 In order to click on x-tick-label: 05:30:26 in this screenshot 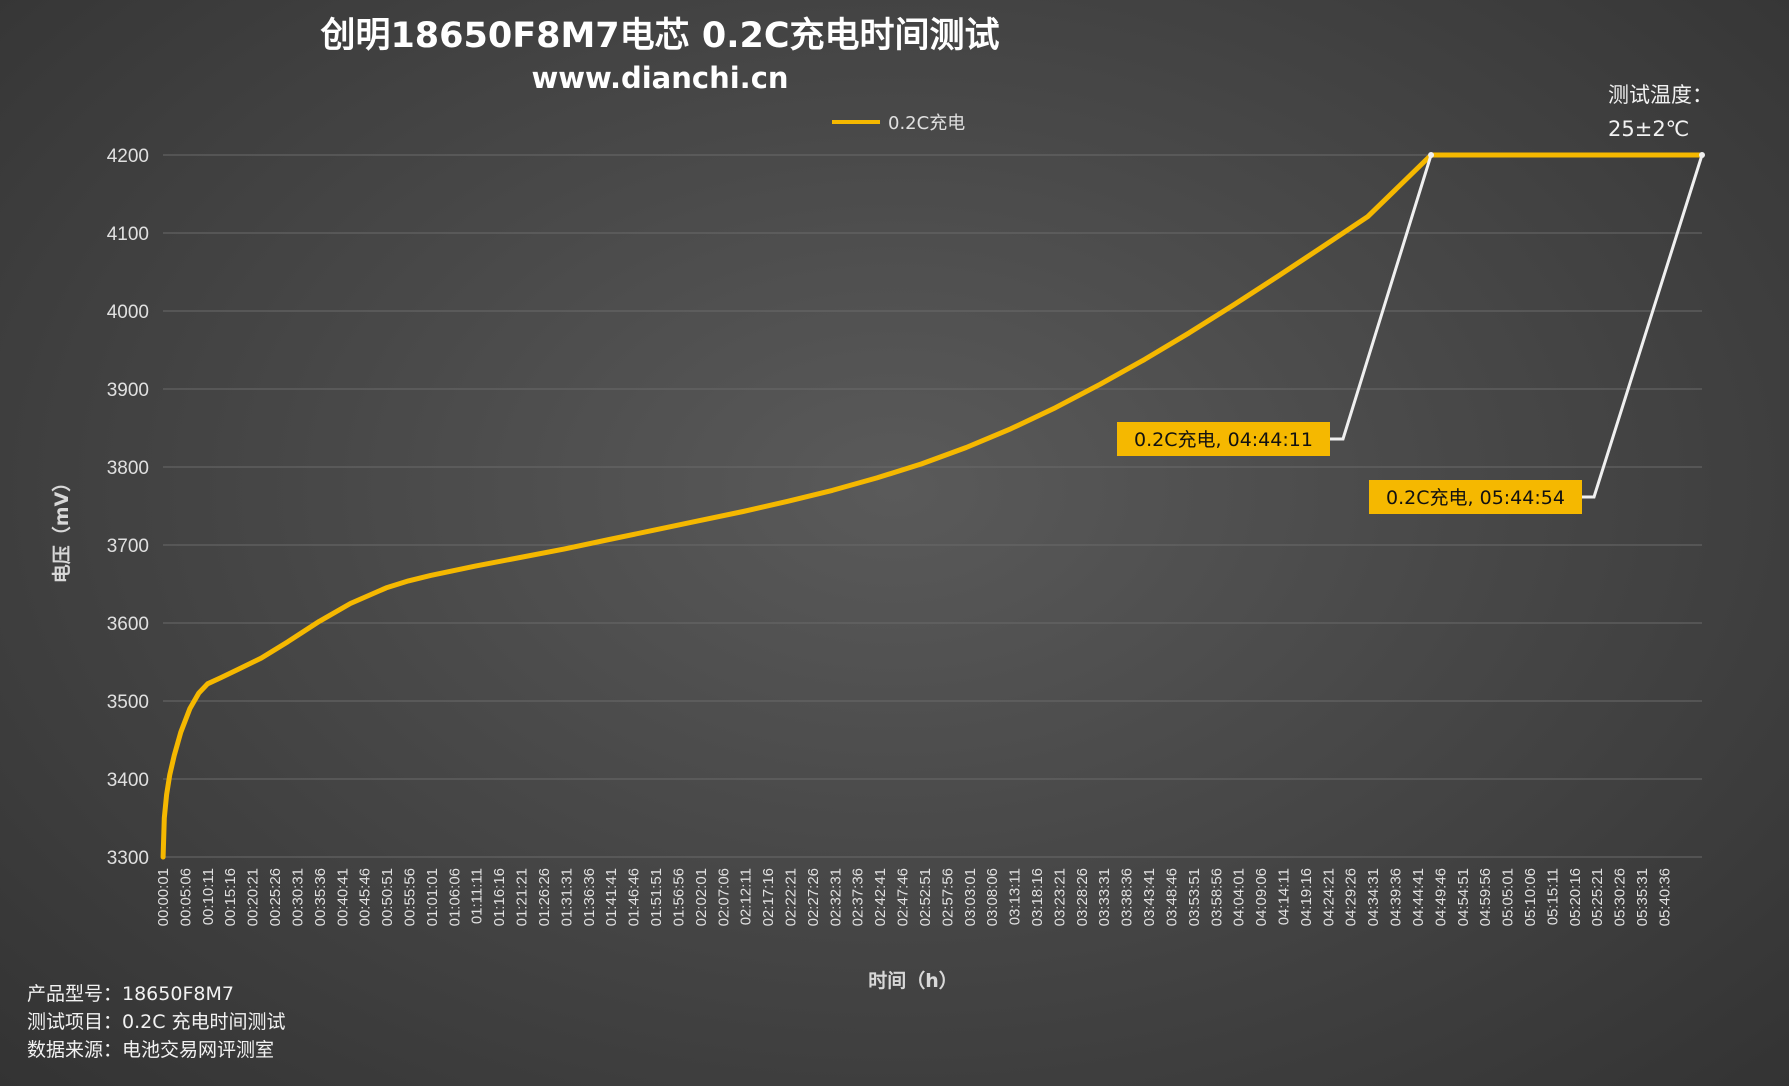, I will do `click(1620, 897)`.